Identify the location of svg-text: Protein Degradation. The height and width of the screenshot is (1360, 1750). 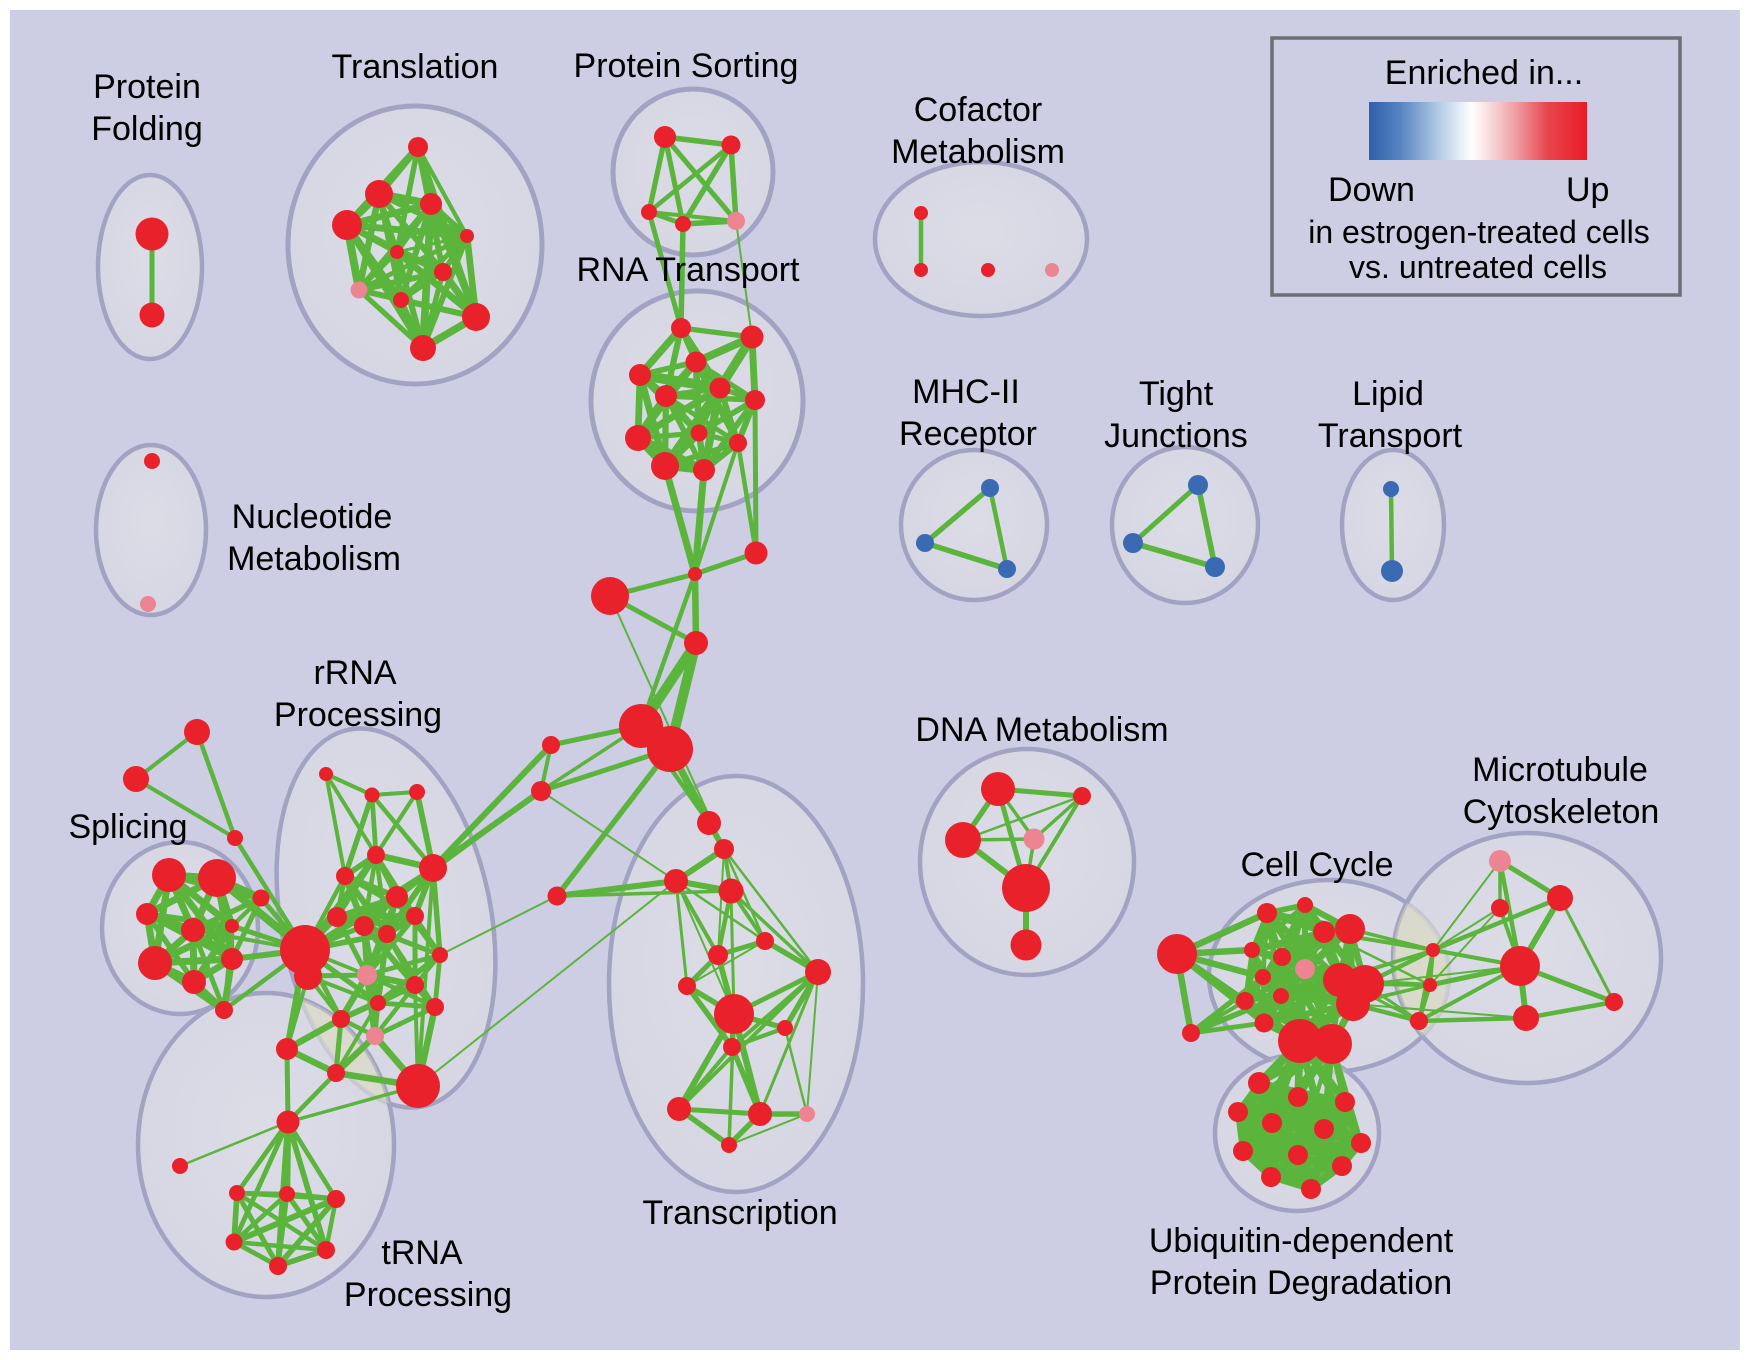
(1301, 1283).